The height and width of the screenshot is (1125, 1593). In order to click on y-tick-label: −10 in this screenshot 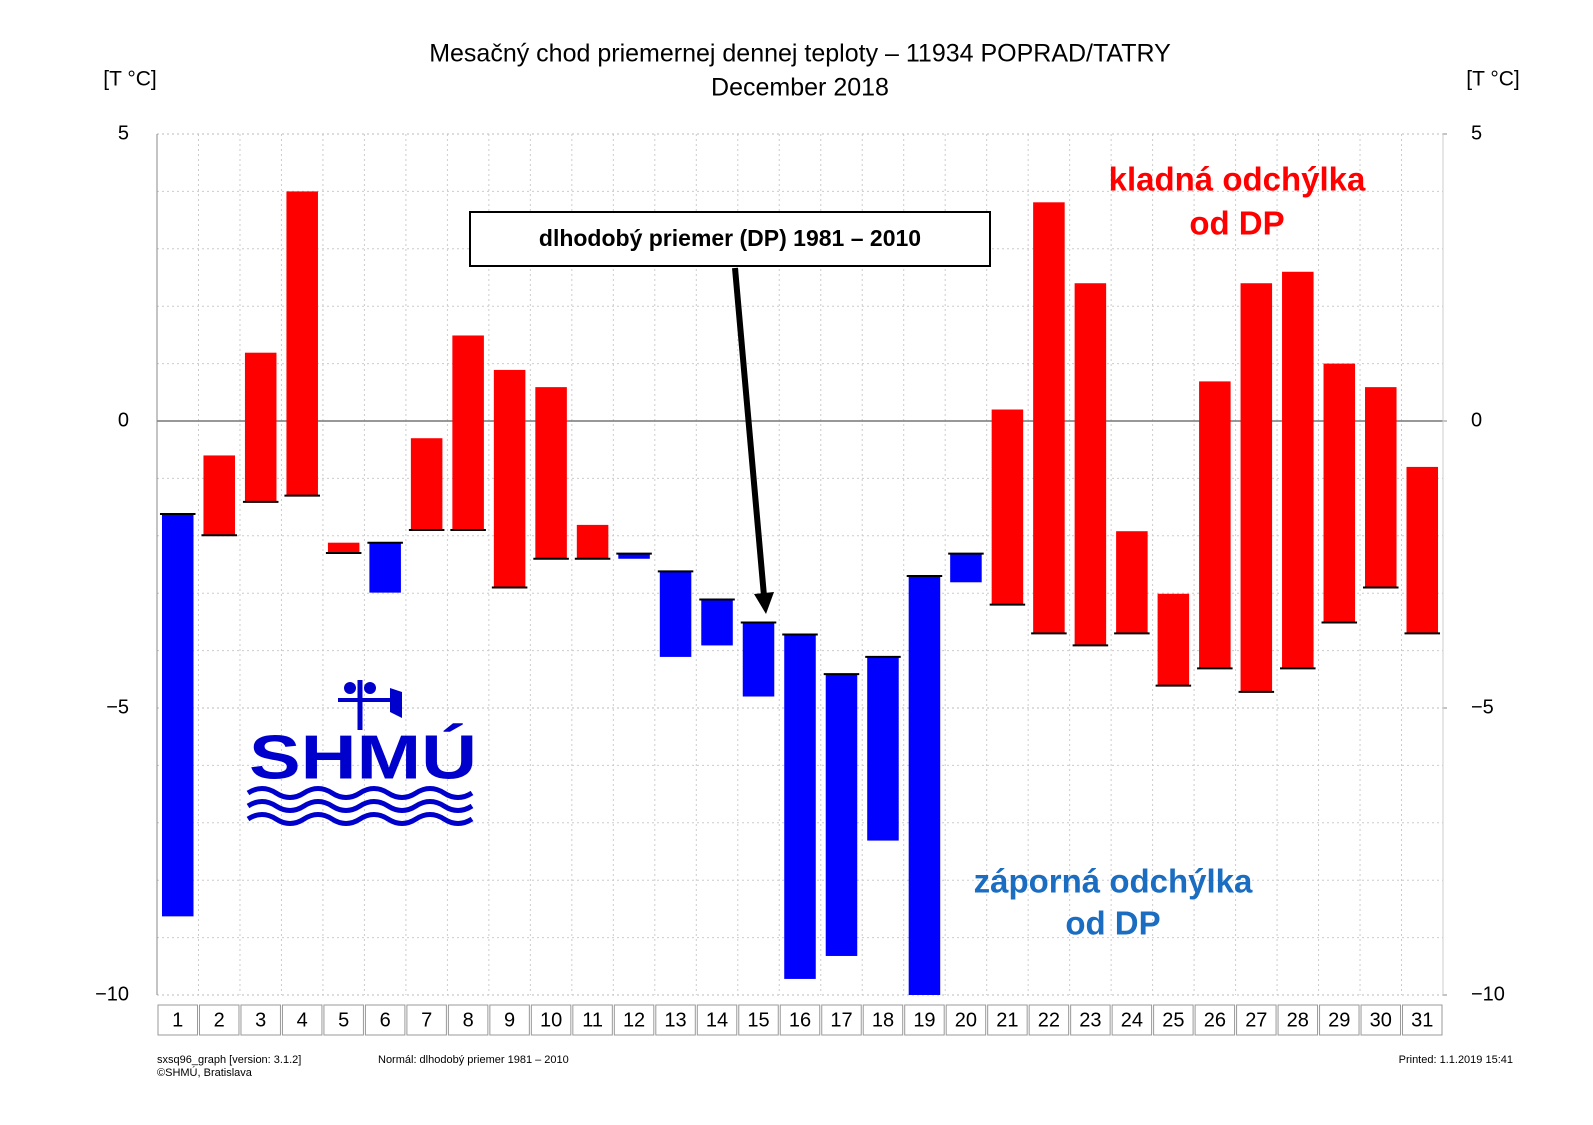, I will do `click(112, 994)`.